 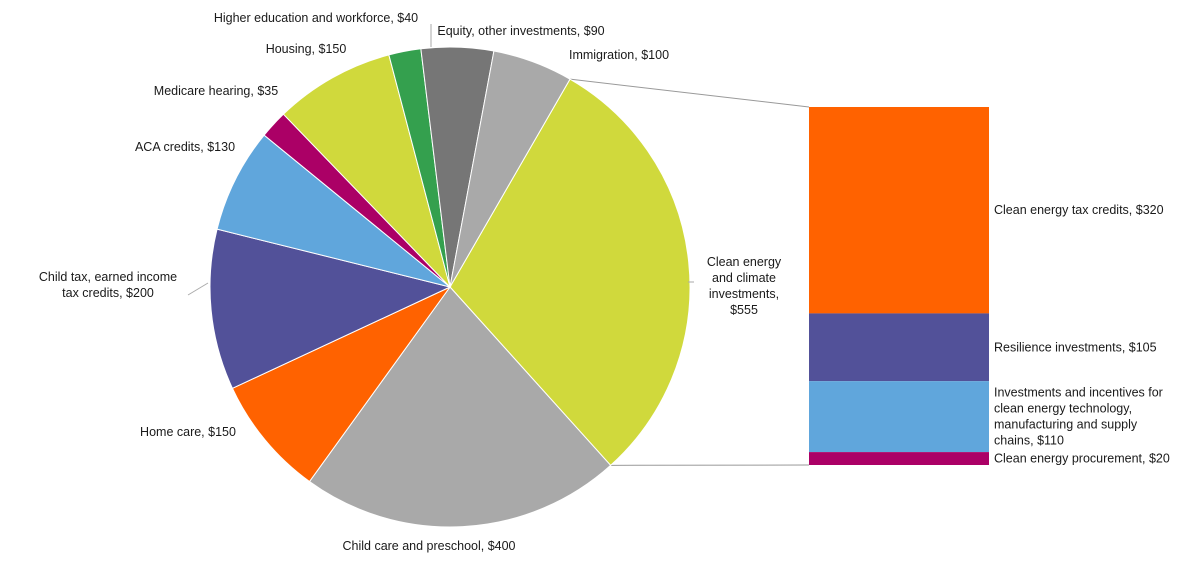 I want to click on slice-label: Medicare hearing, $35, so click(x=216, y=91).